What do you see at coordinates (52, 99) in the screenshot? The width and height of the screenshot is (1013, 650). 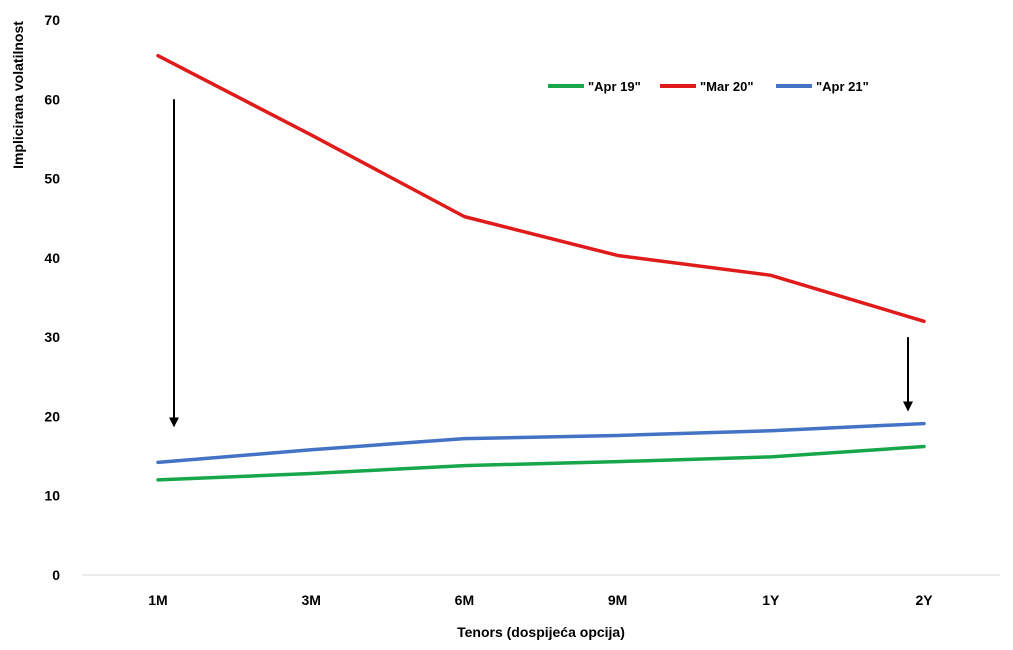 I see `y-tick-label: 60` at bounding box center [52, 99].